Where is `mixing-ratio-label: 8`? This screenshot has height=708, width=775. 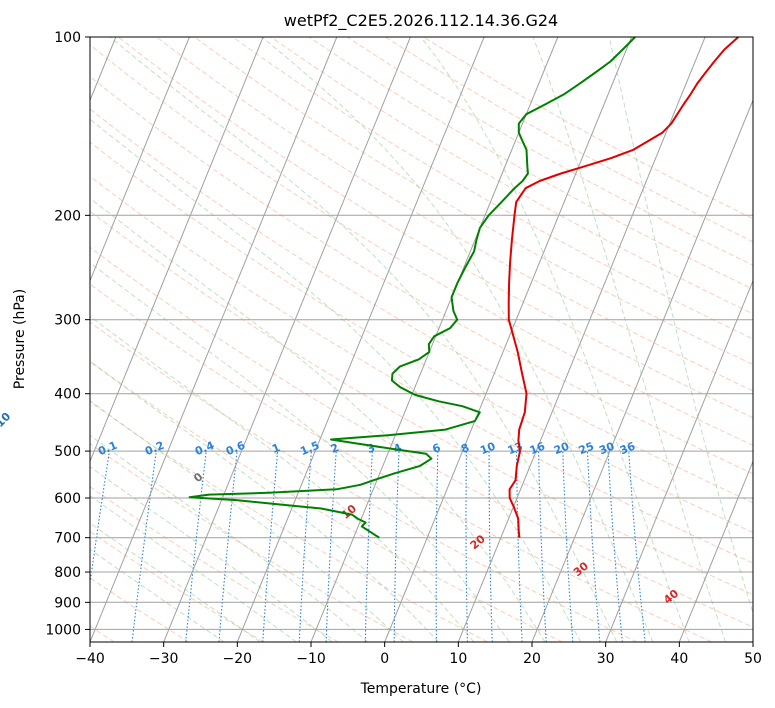 mixing-ratio-label: 8 is located at coordinates (465, 448).